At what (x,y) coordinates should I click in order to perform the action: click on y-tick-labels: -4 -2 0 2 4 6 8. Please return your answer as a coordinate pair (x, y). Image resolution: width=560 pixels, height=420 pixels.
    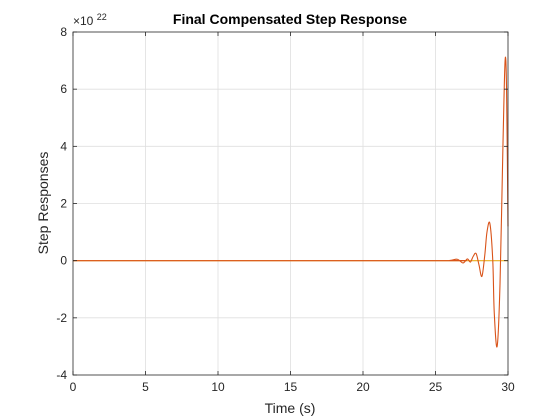
    Looking at the image, I should click on (61, 203).